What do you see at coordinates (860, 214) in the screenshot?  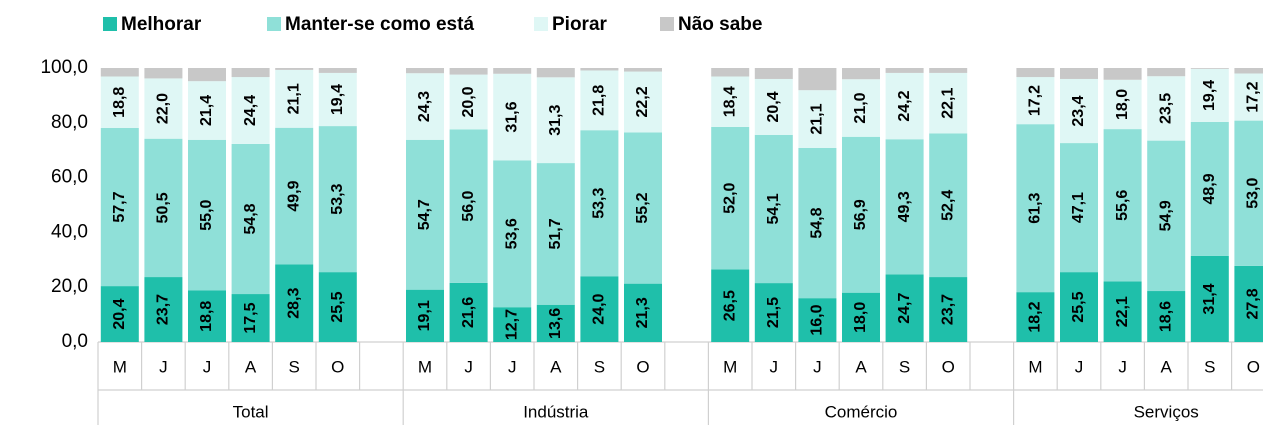 I see `value-label: 56,9` at bounding box center [860, 214].